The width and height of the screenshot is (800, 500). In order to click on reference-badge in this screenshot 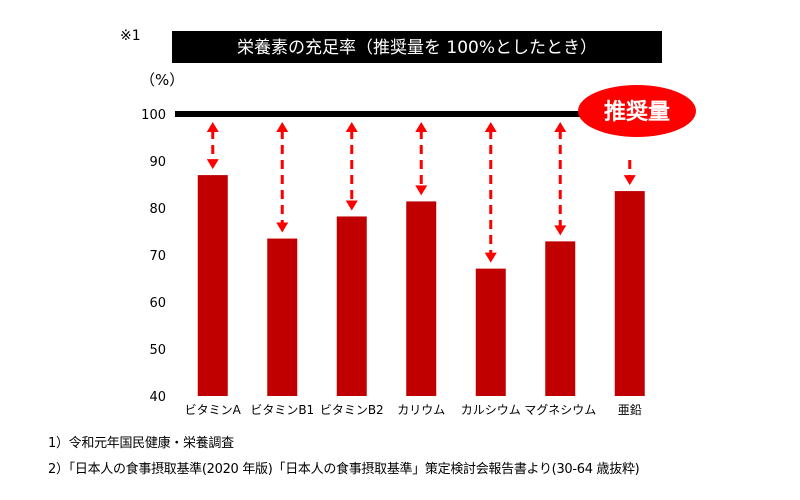, I will do `click(637, 111)`.